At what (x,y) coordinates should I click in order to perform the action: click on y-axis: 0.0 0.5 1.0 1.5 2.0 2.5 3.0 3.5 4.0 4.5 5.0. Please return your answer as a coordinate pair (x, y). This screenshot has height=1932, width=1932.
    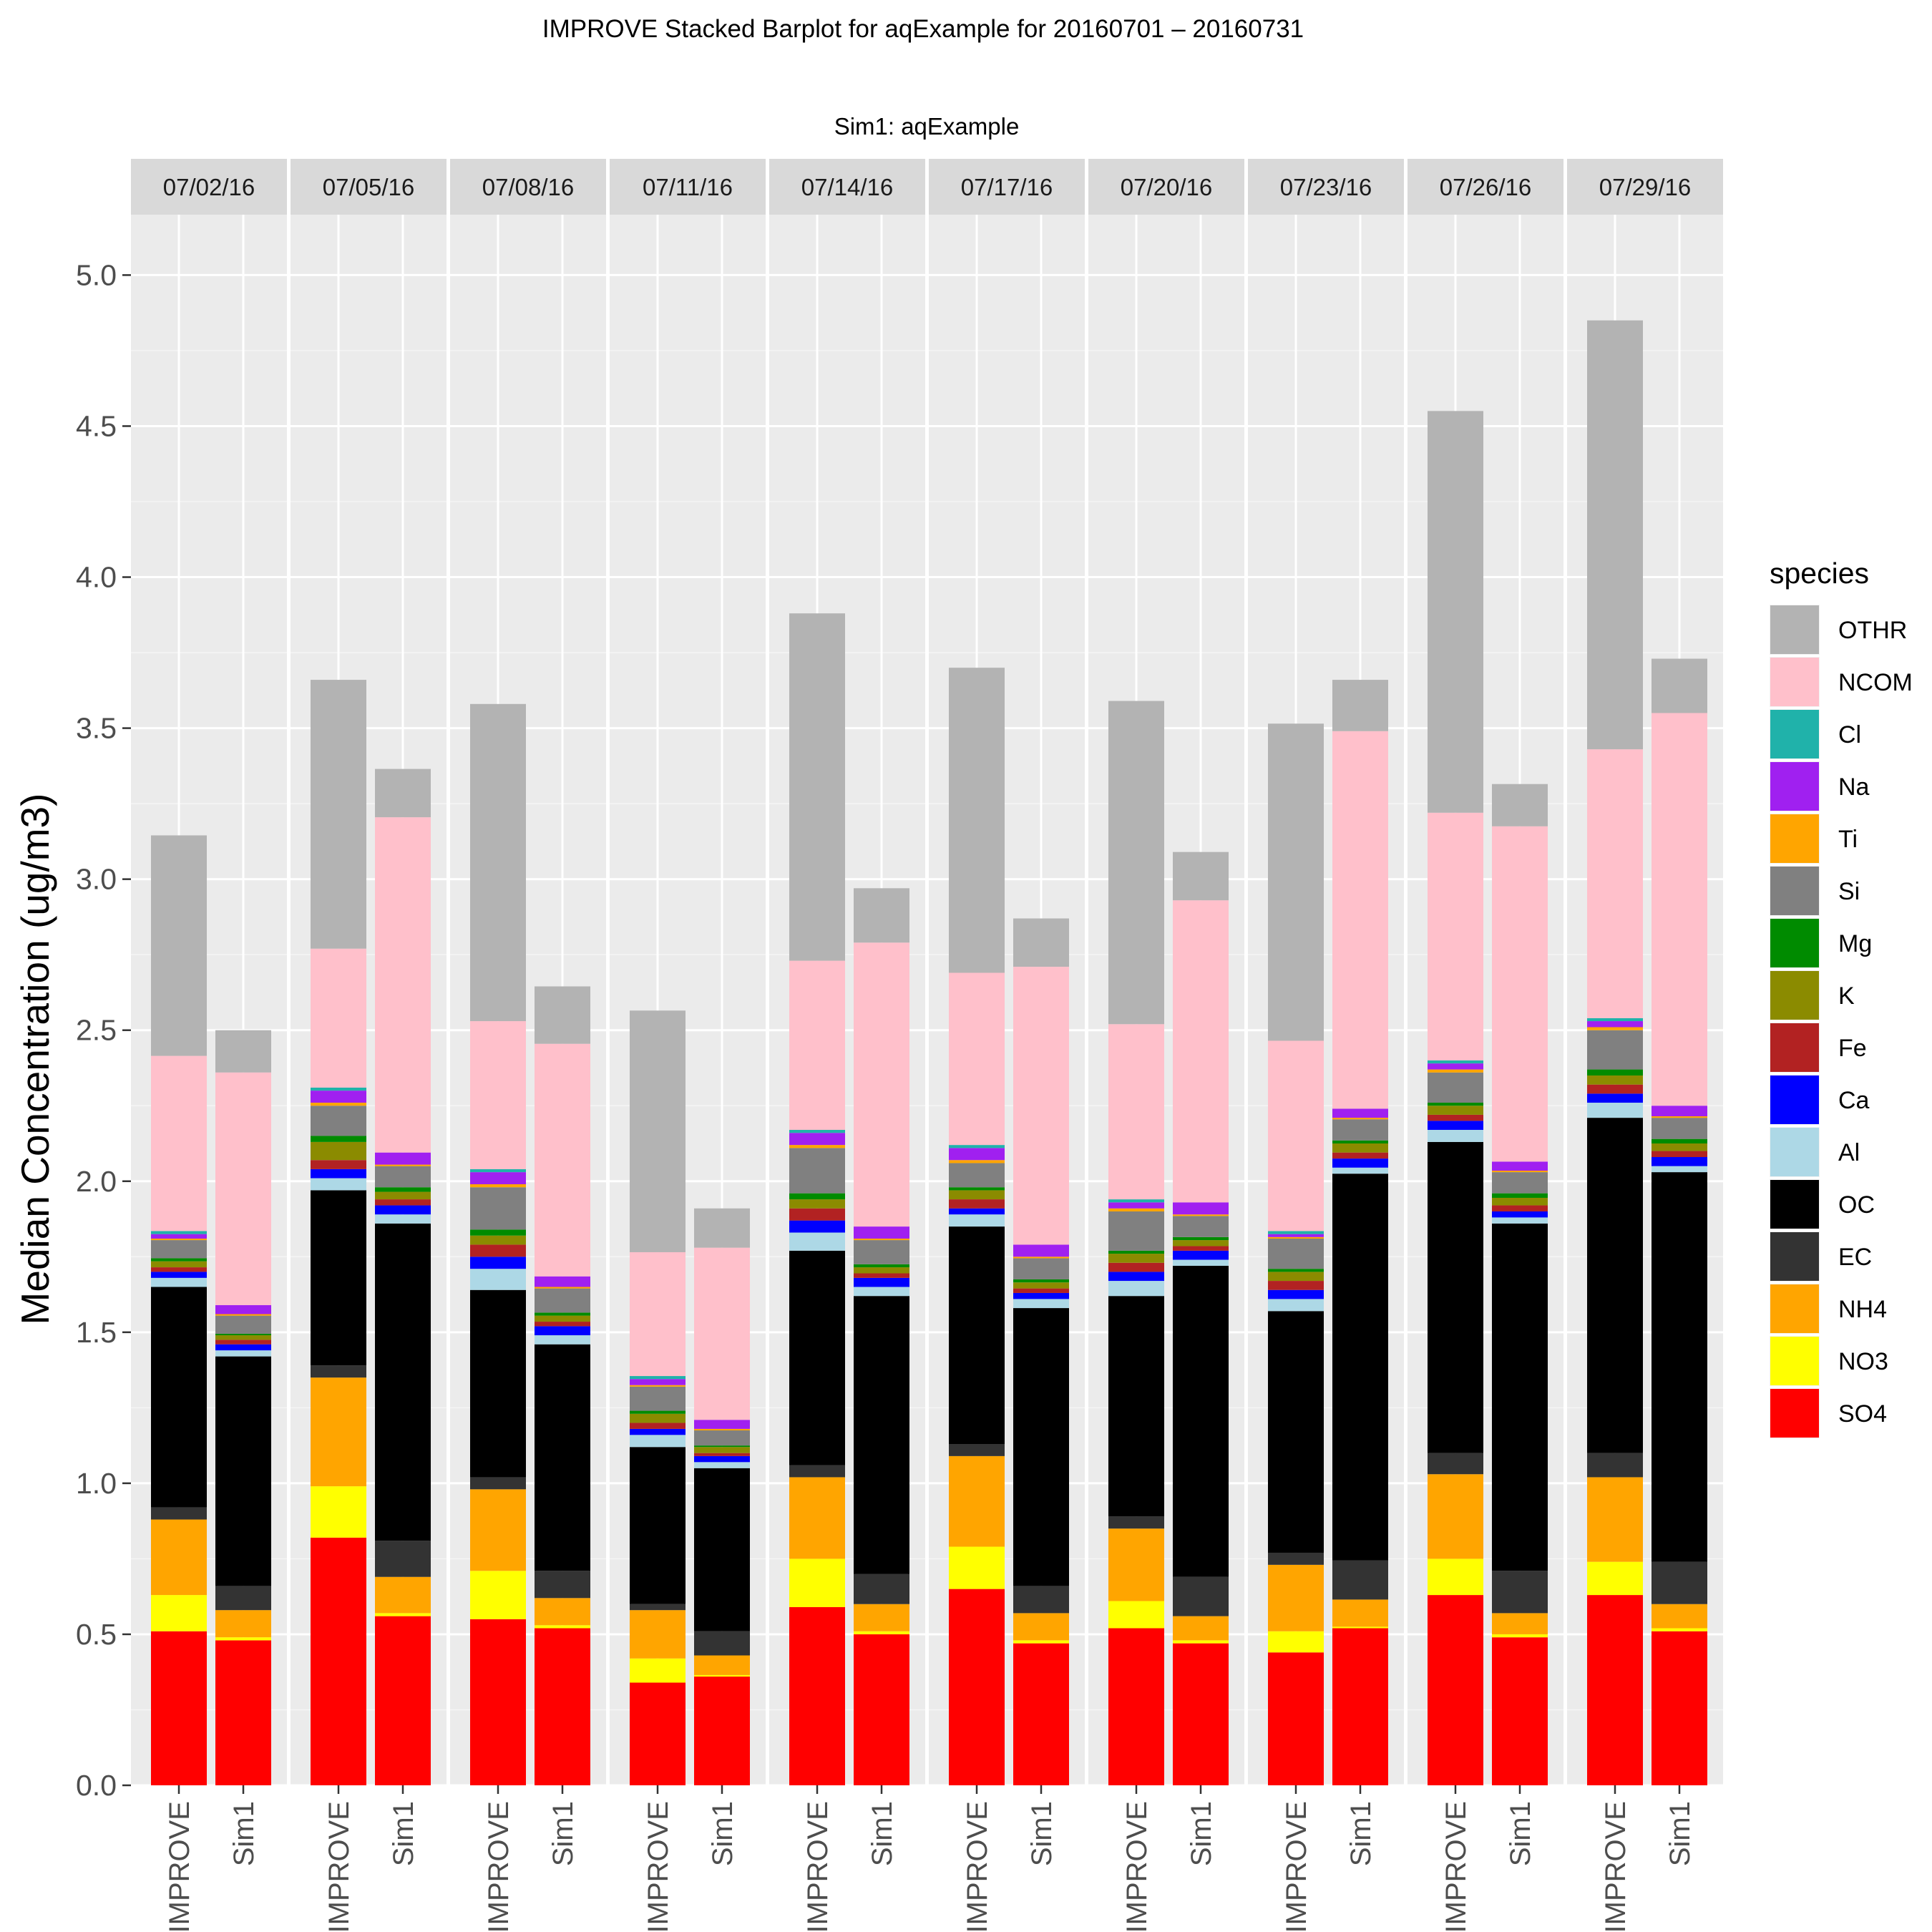
    Looking at the image, I should click on (103, 1030).